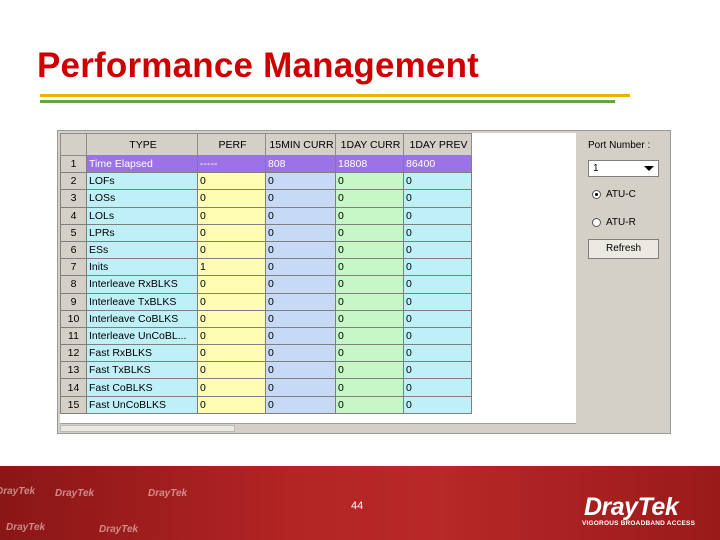 This screenshot has height=540, width=720. What do you see at coordinates (73, 404) in the screenshot?
I see `row-number-cell: 15` at bounding box center [73, 404].